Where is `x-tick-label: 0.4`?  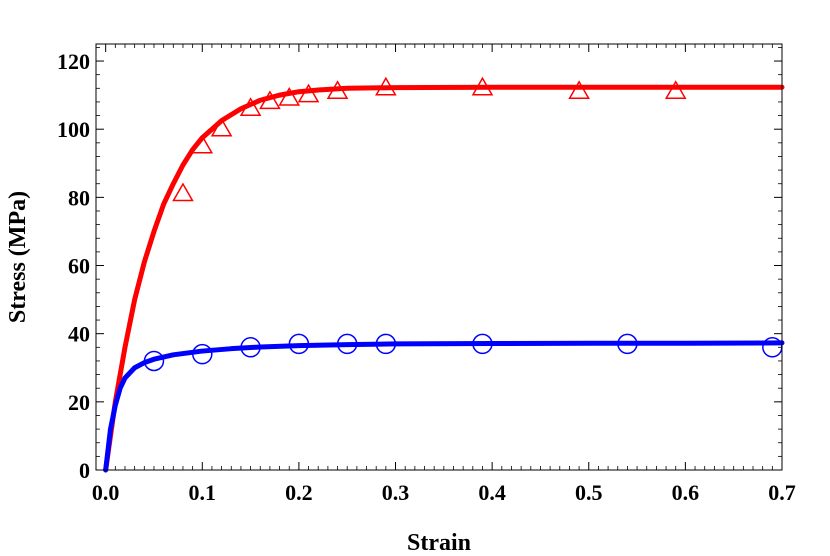 x-tick-label: 0.4 is located at coordinates (492, 492).